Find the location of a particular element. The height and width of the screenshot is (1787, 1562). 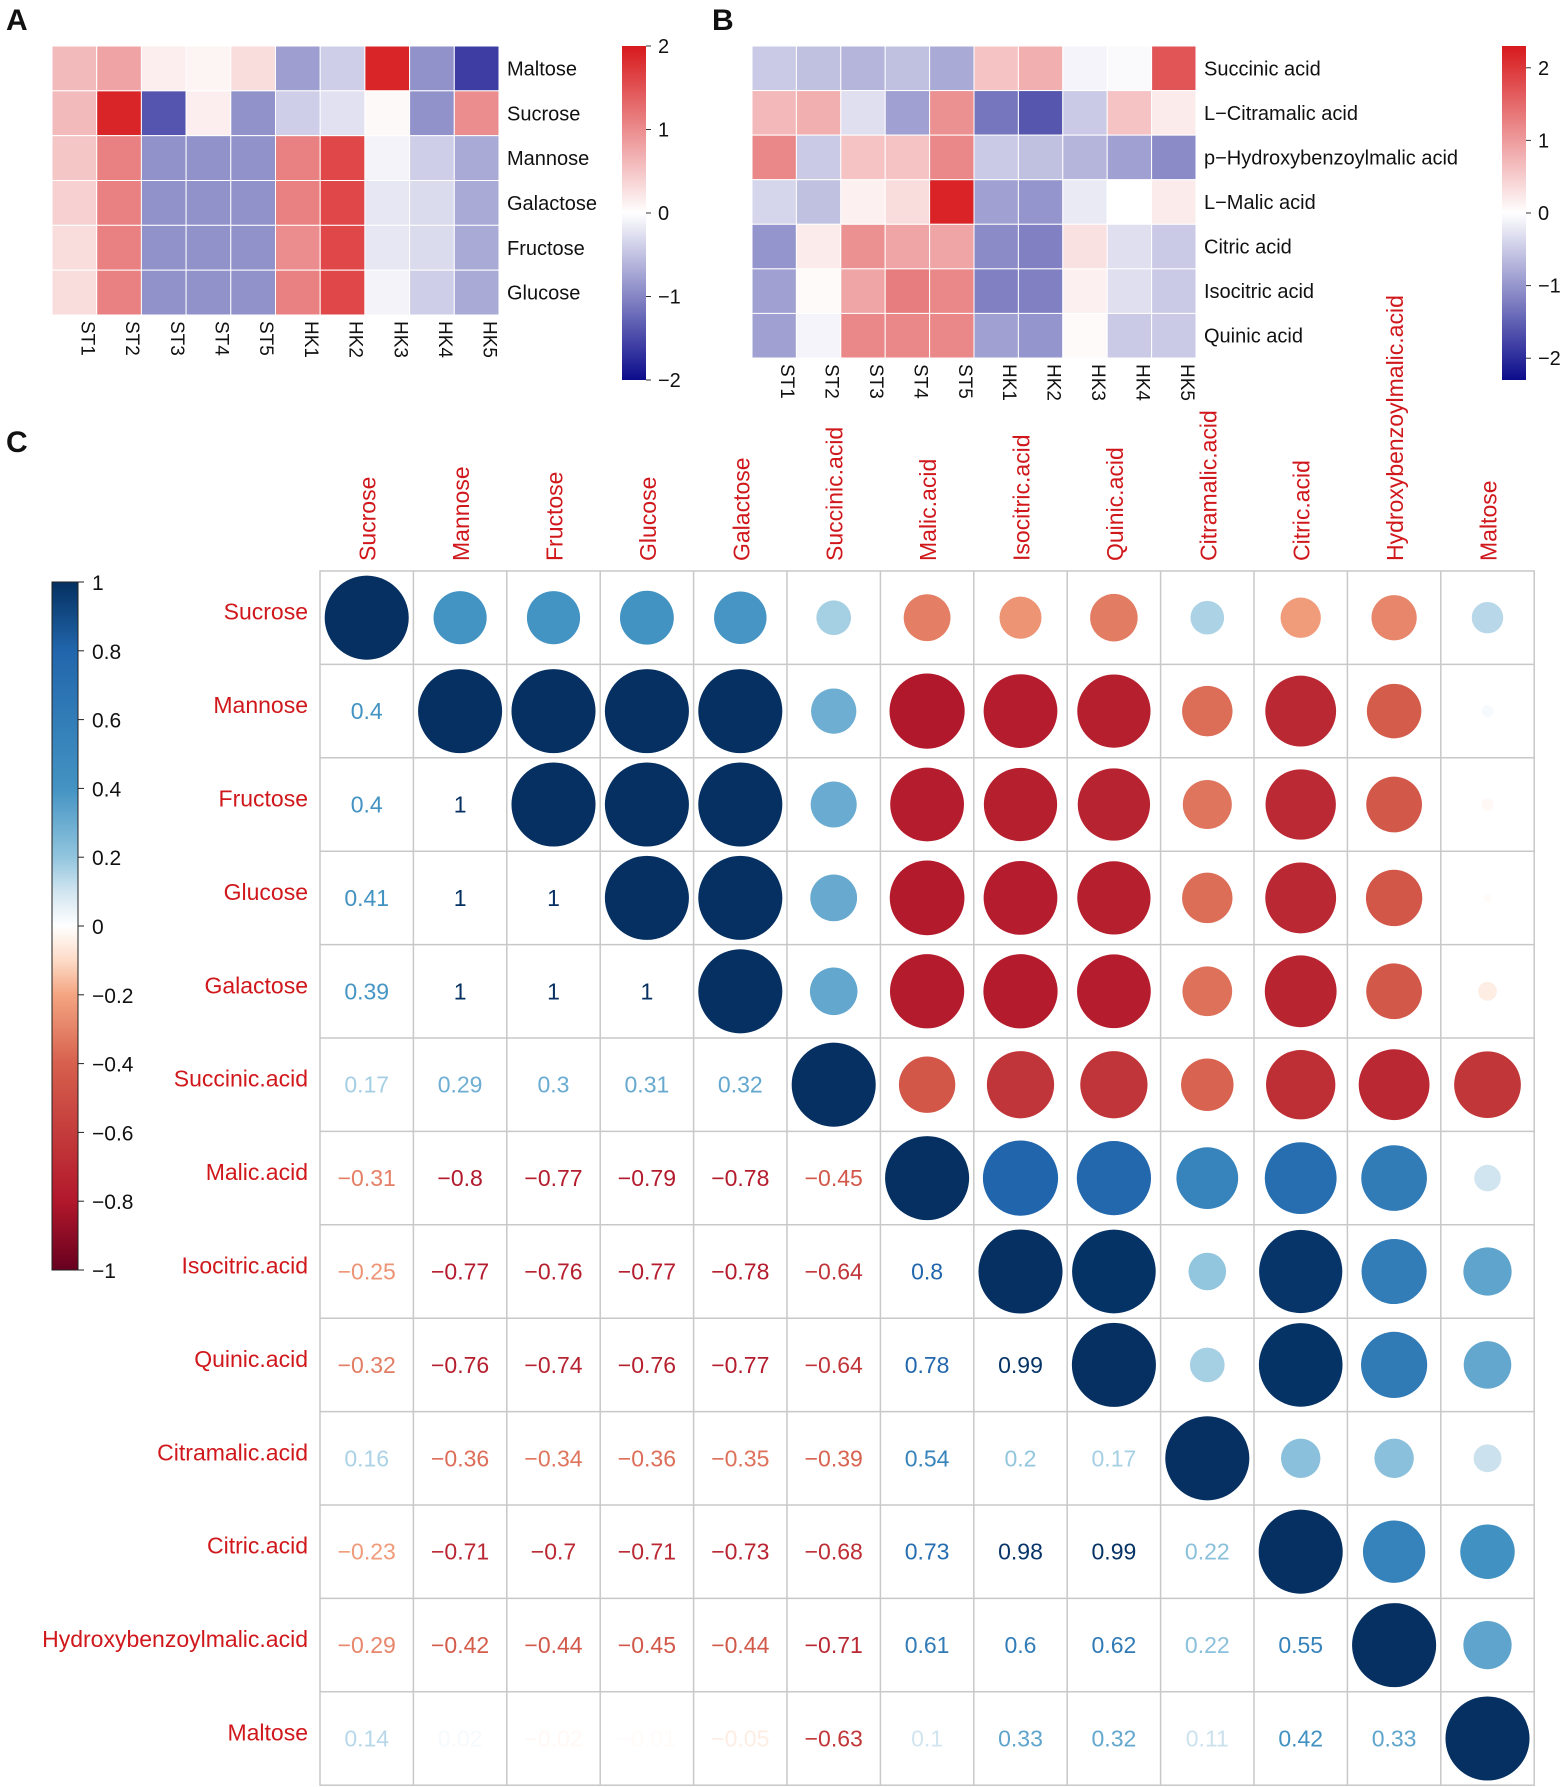

corr-value: 0.98 is located at coordinates (1020, 1552).